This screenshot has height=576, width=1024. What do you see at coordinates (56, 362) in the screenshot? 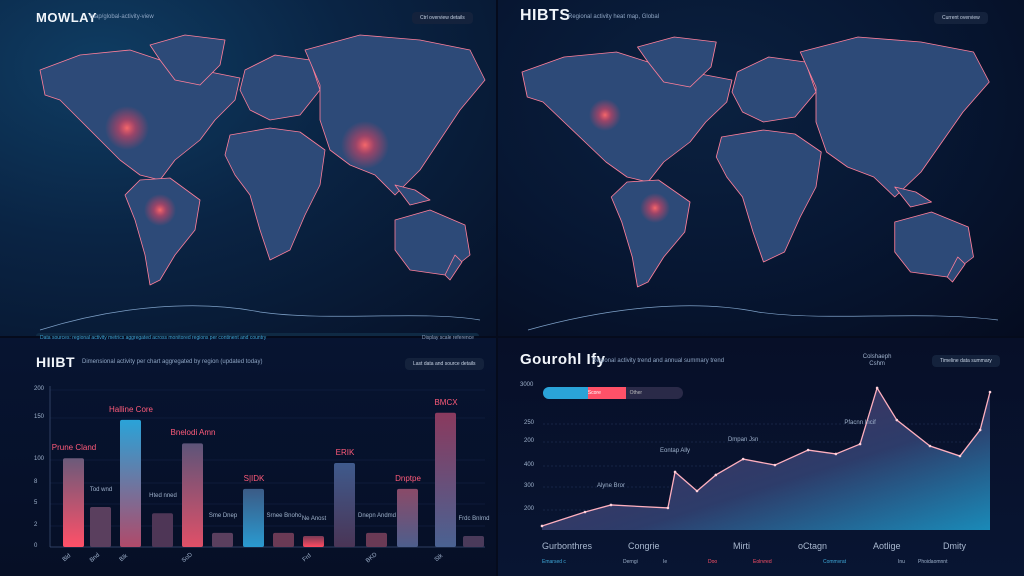
I see `chart-title: HIIBT` at bounding box center [56, 362].